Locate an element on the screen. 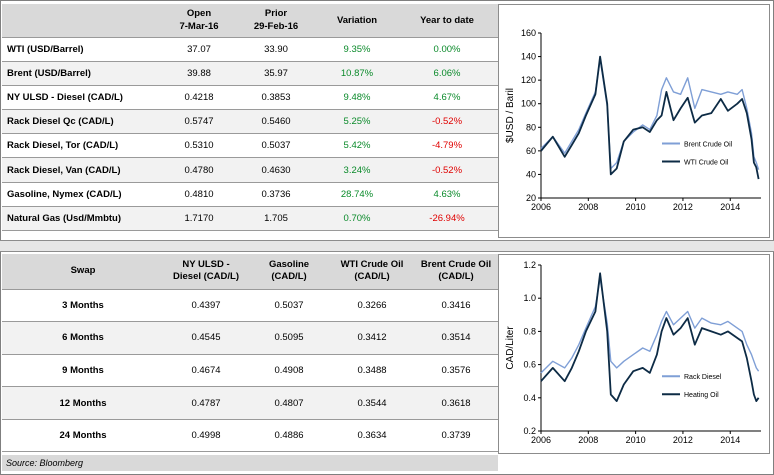  swap-row: 24 Months 0.4998 0.4886 0.3634 0.3739 is located at coordinates (250, 436).